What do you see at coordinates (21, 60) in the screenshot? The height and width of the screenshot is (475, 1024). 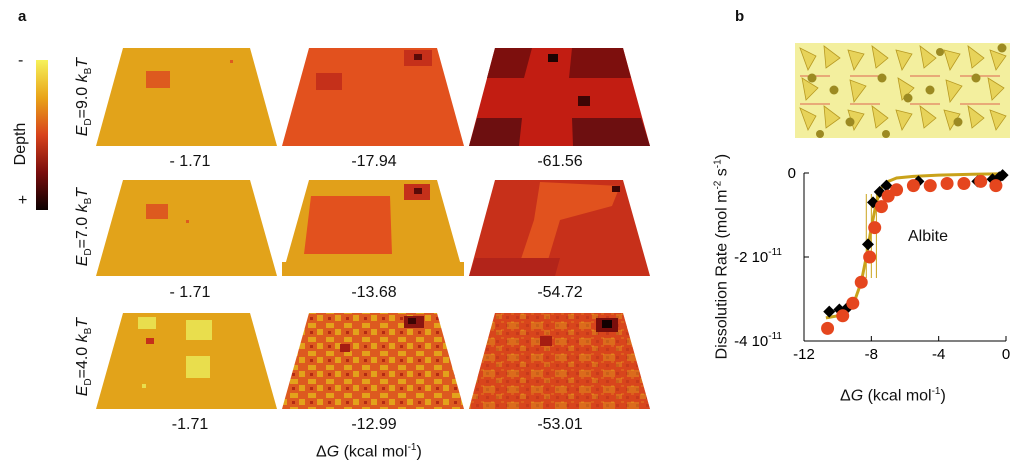 I see `colorbar-top-sign: -` at bounding box center [21, 60].